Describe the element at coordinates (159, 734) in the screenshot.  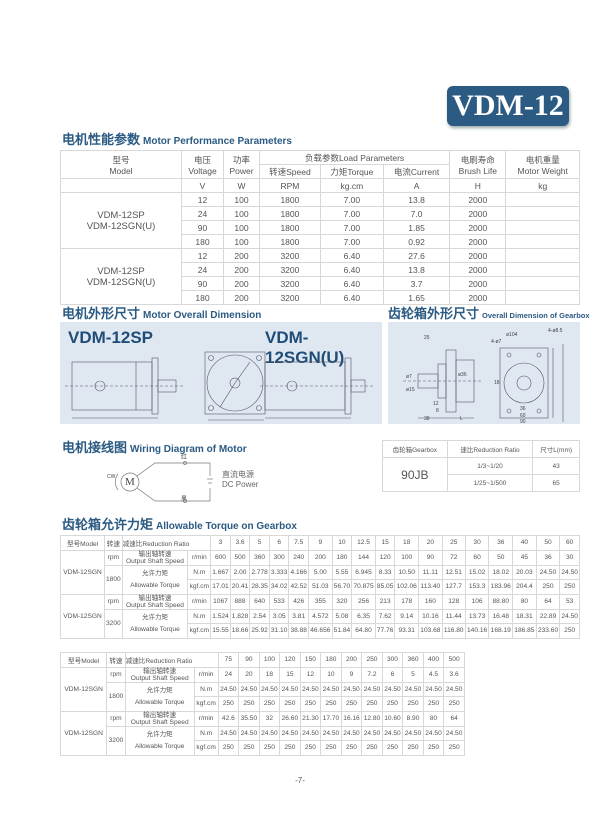
I see `cell-line: 允许力矩` at that location.